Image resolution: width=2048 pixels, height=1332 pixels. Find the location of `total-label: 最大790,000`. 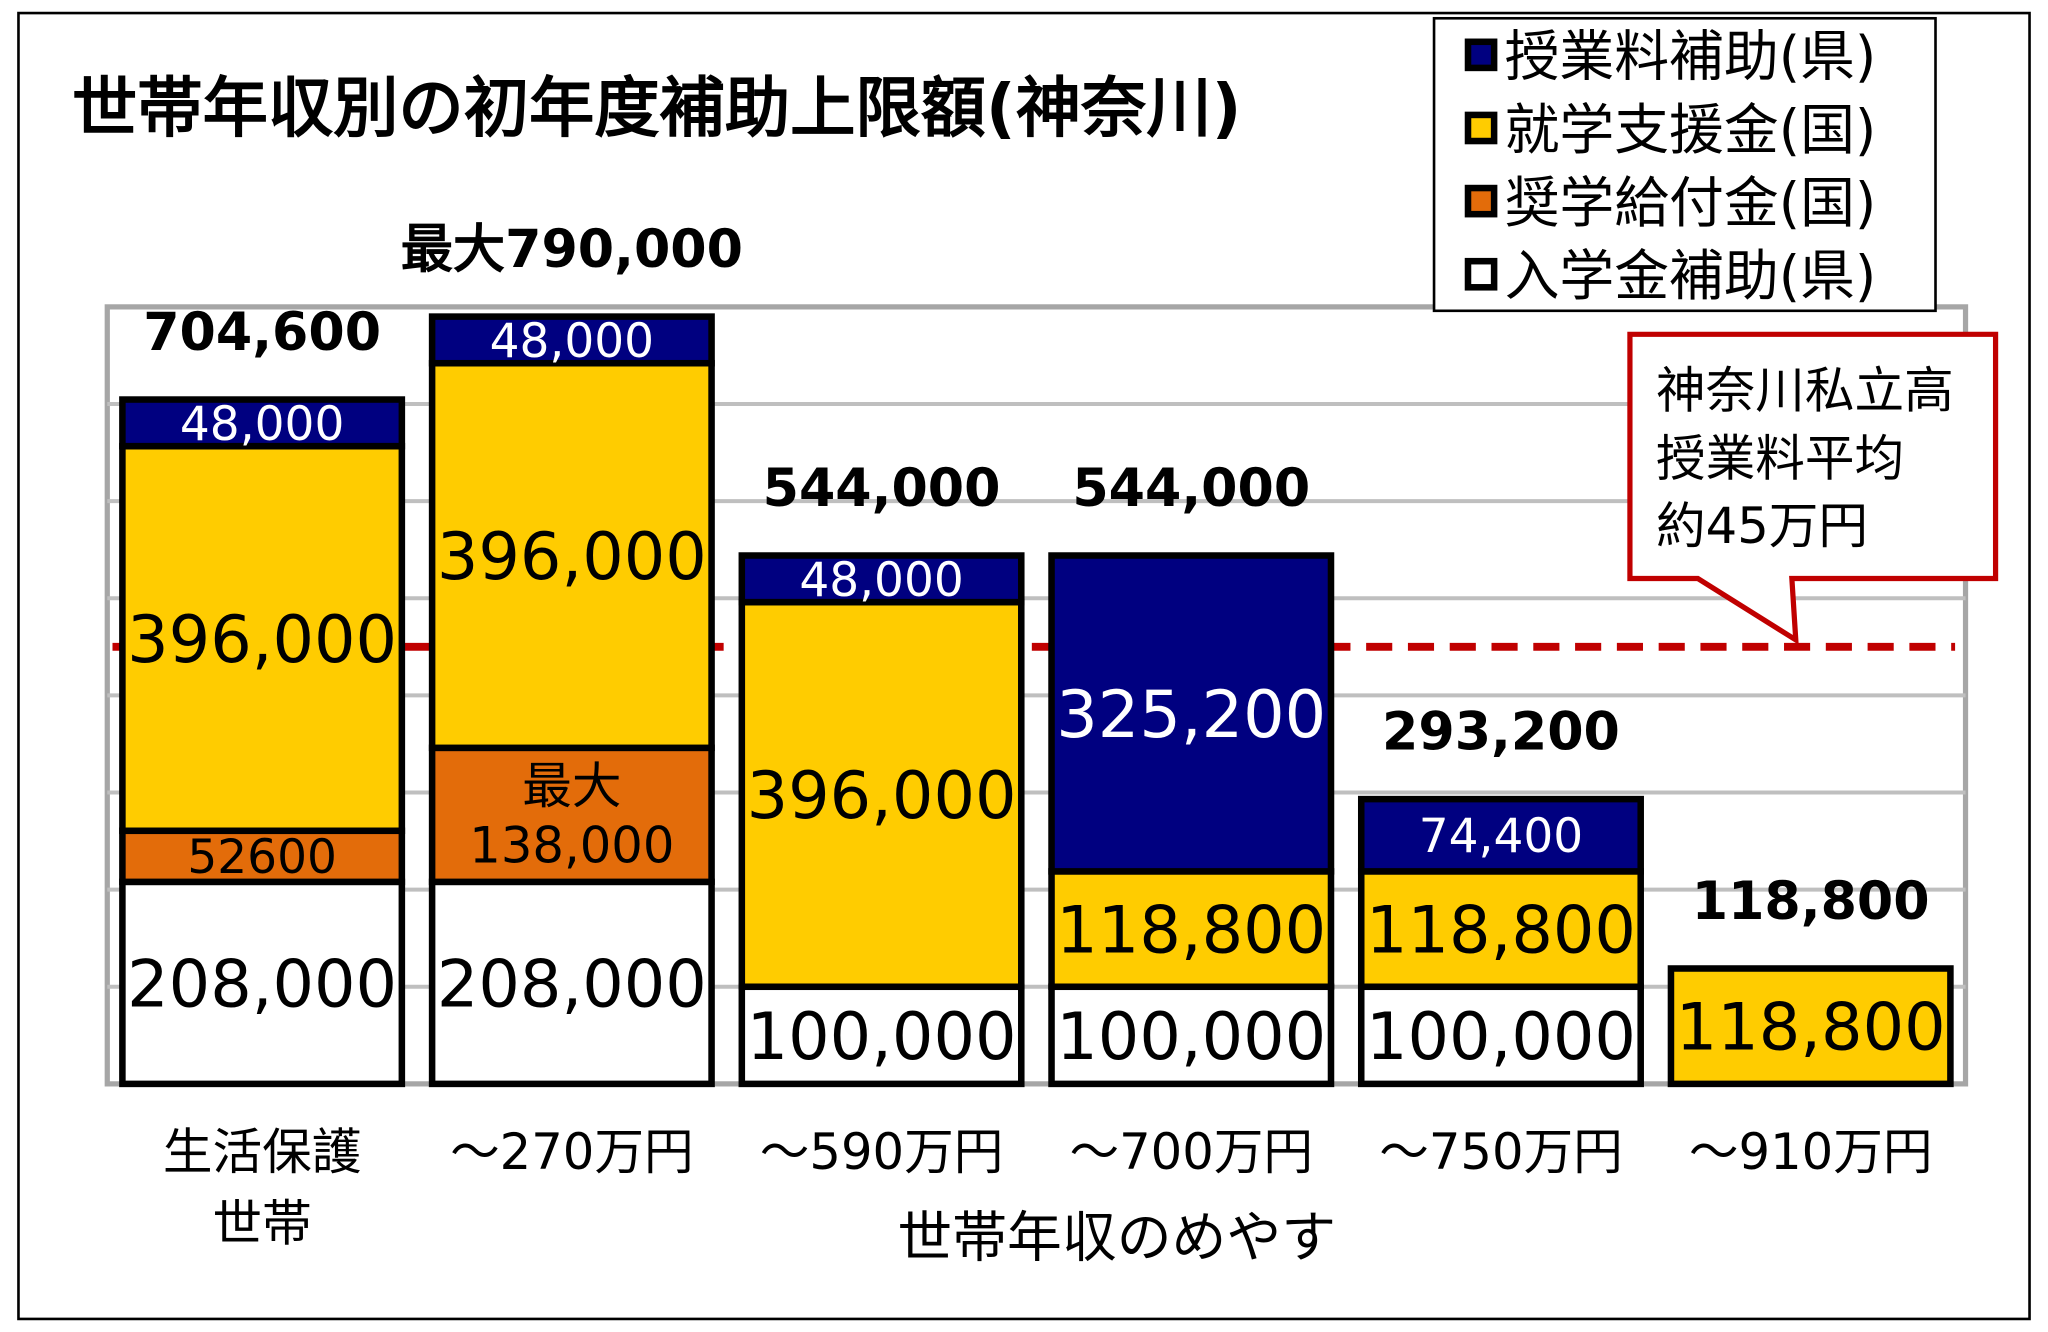

total-label: 最大790,000 is located at coordinates (572, 250).